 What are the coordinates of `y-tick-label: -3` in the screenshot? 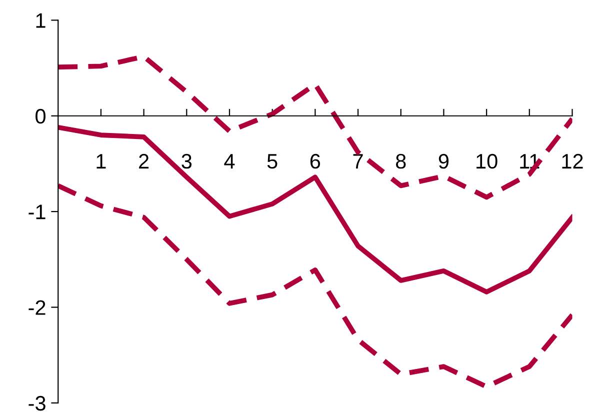 It's located at (37, 403).